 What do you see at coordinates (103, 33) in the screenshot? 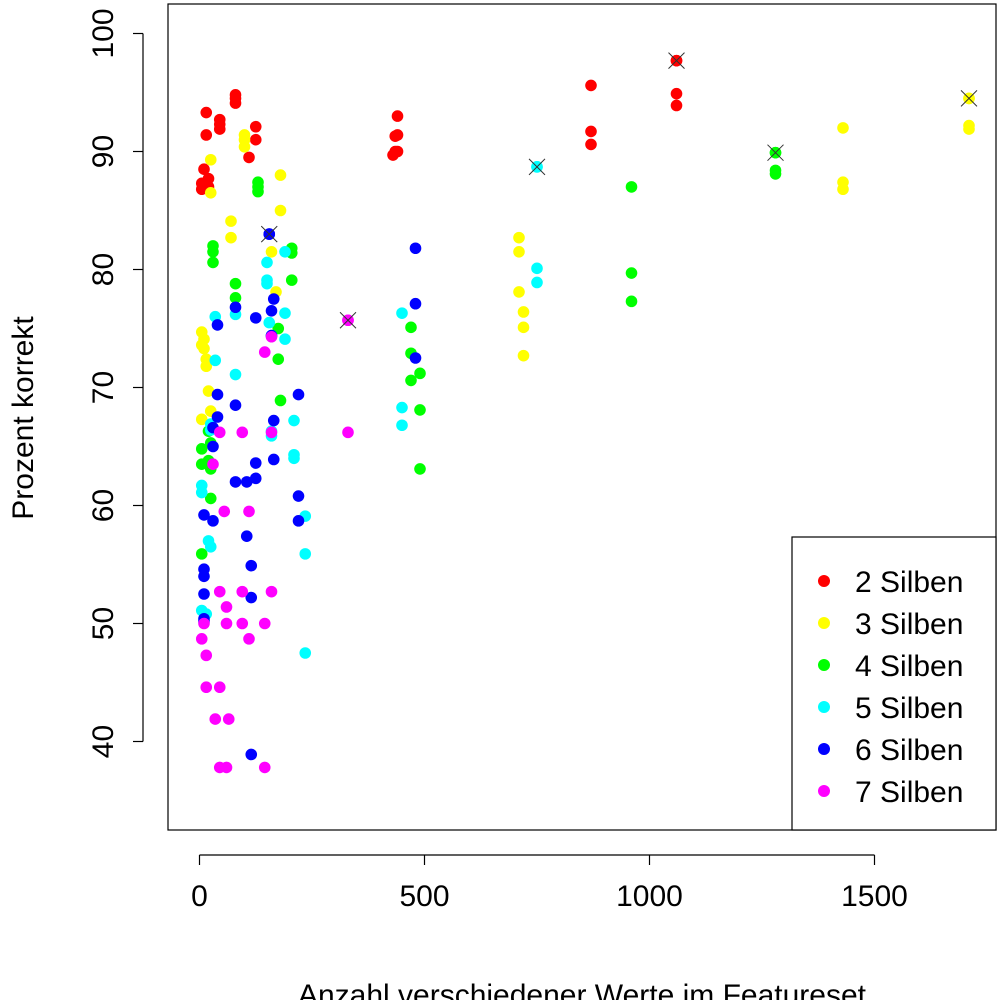
I see `y-tick-label: 100` at bounding box center [103, 33].